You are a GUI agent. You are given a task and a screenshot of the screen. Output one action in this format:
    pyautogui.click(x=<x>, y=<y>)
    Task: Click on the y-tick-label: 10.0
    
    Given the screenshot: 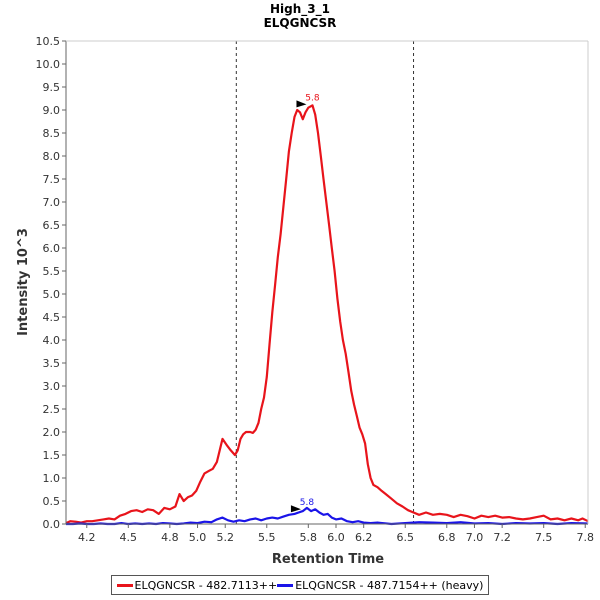 What is the action you would take?
    pyautogui.click(x=48, y=64)
    